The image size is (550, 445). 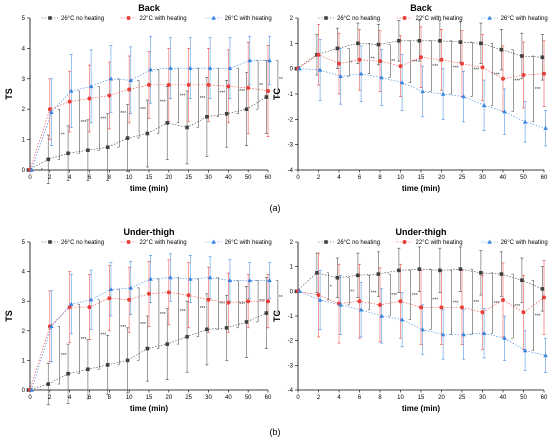 I want to click on legend-marker, so click(x=326, y=242).